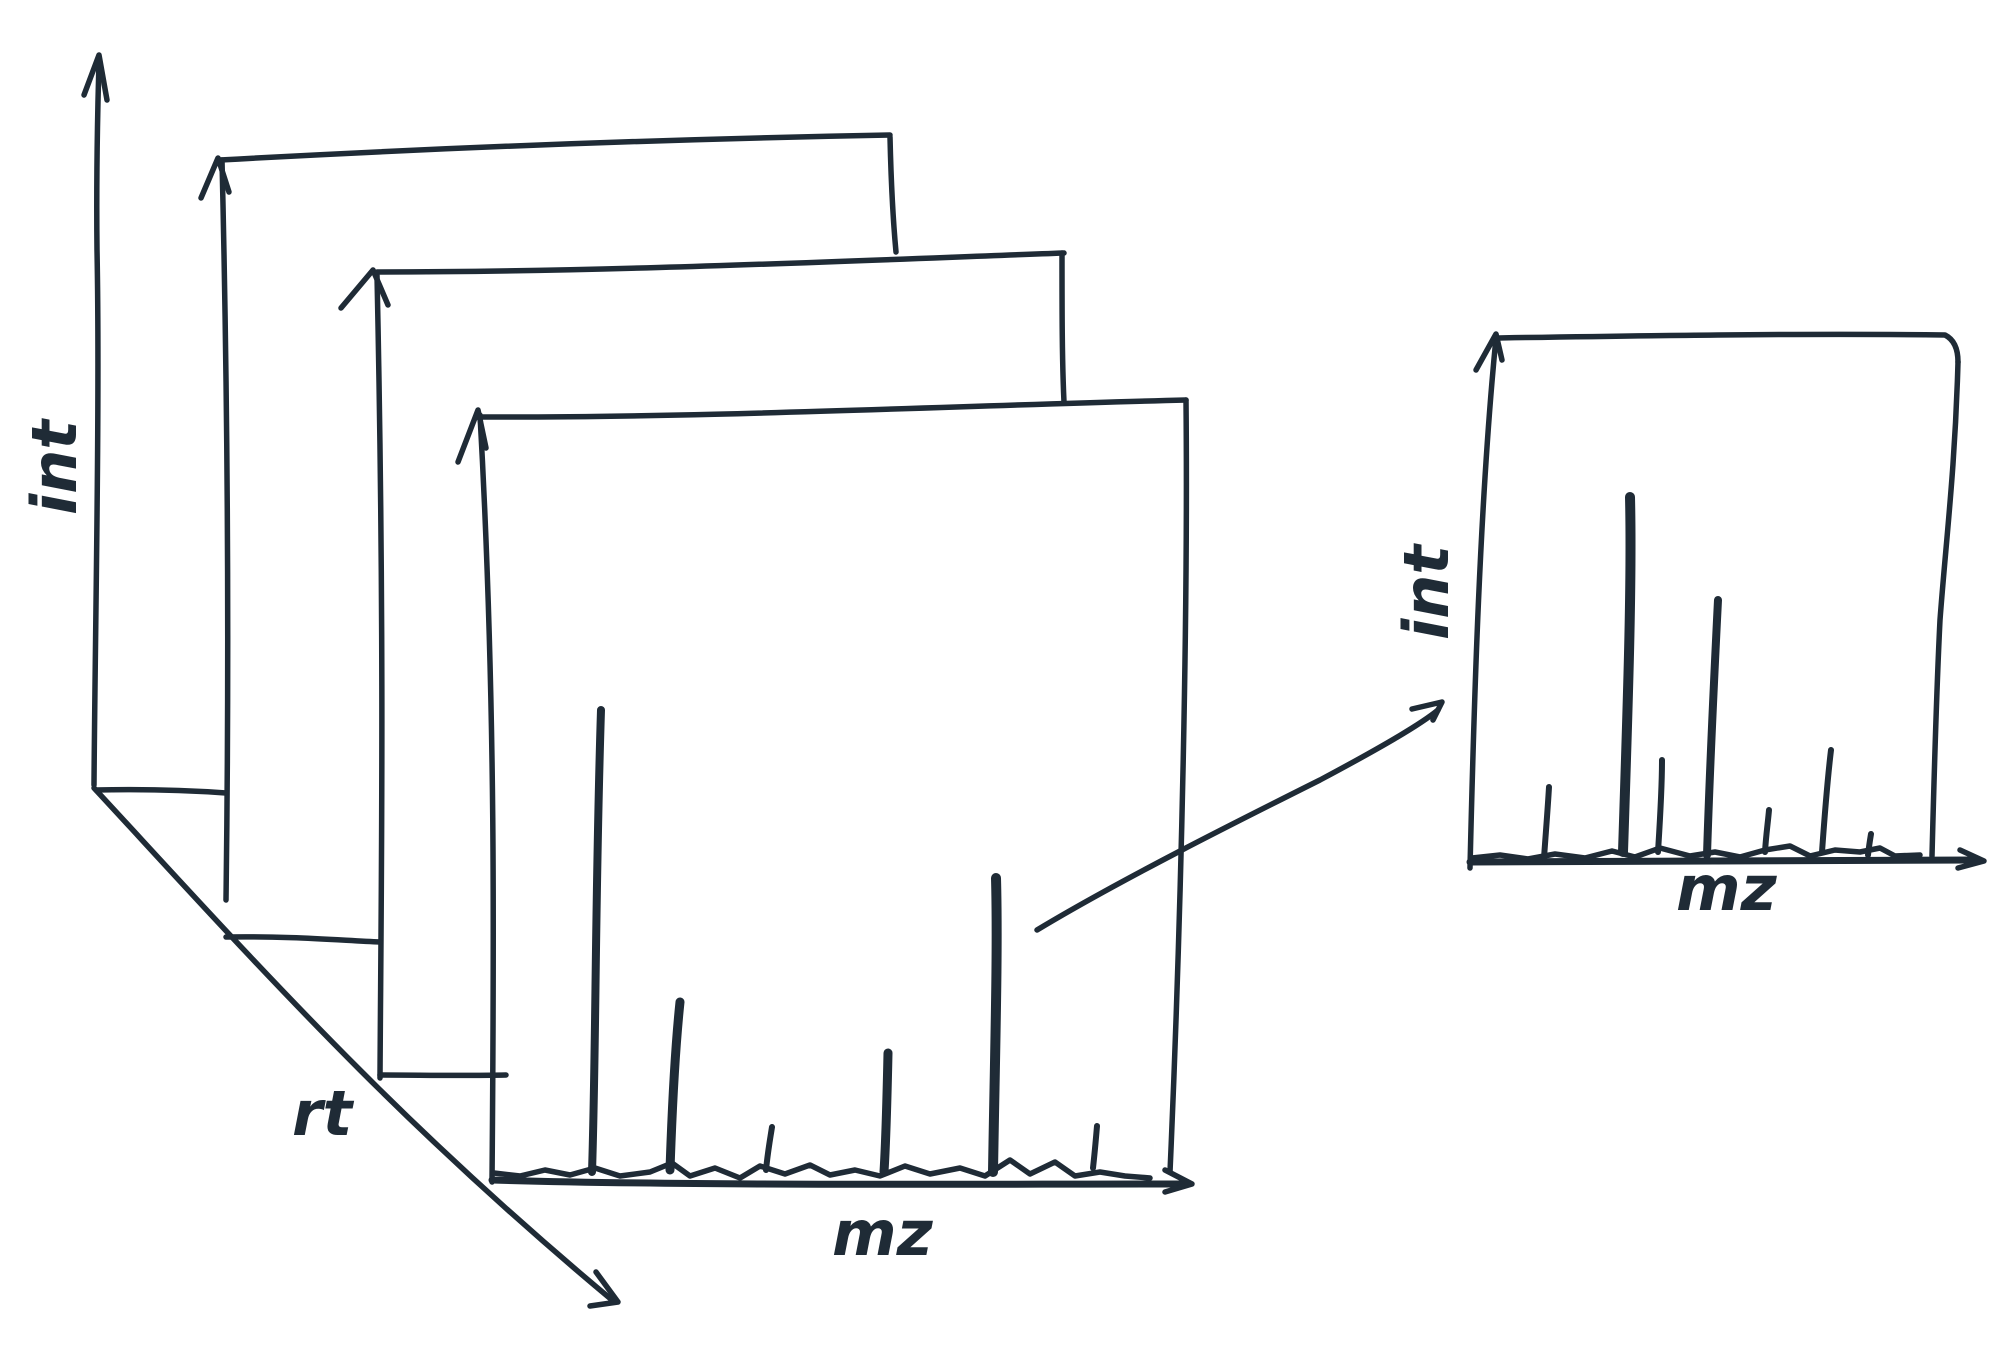  What do you see at coordinates (1063, 327) in the screenshot?
I see `panel-2-right-edge` at bounding box center [1063, 327].